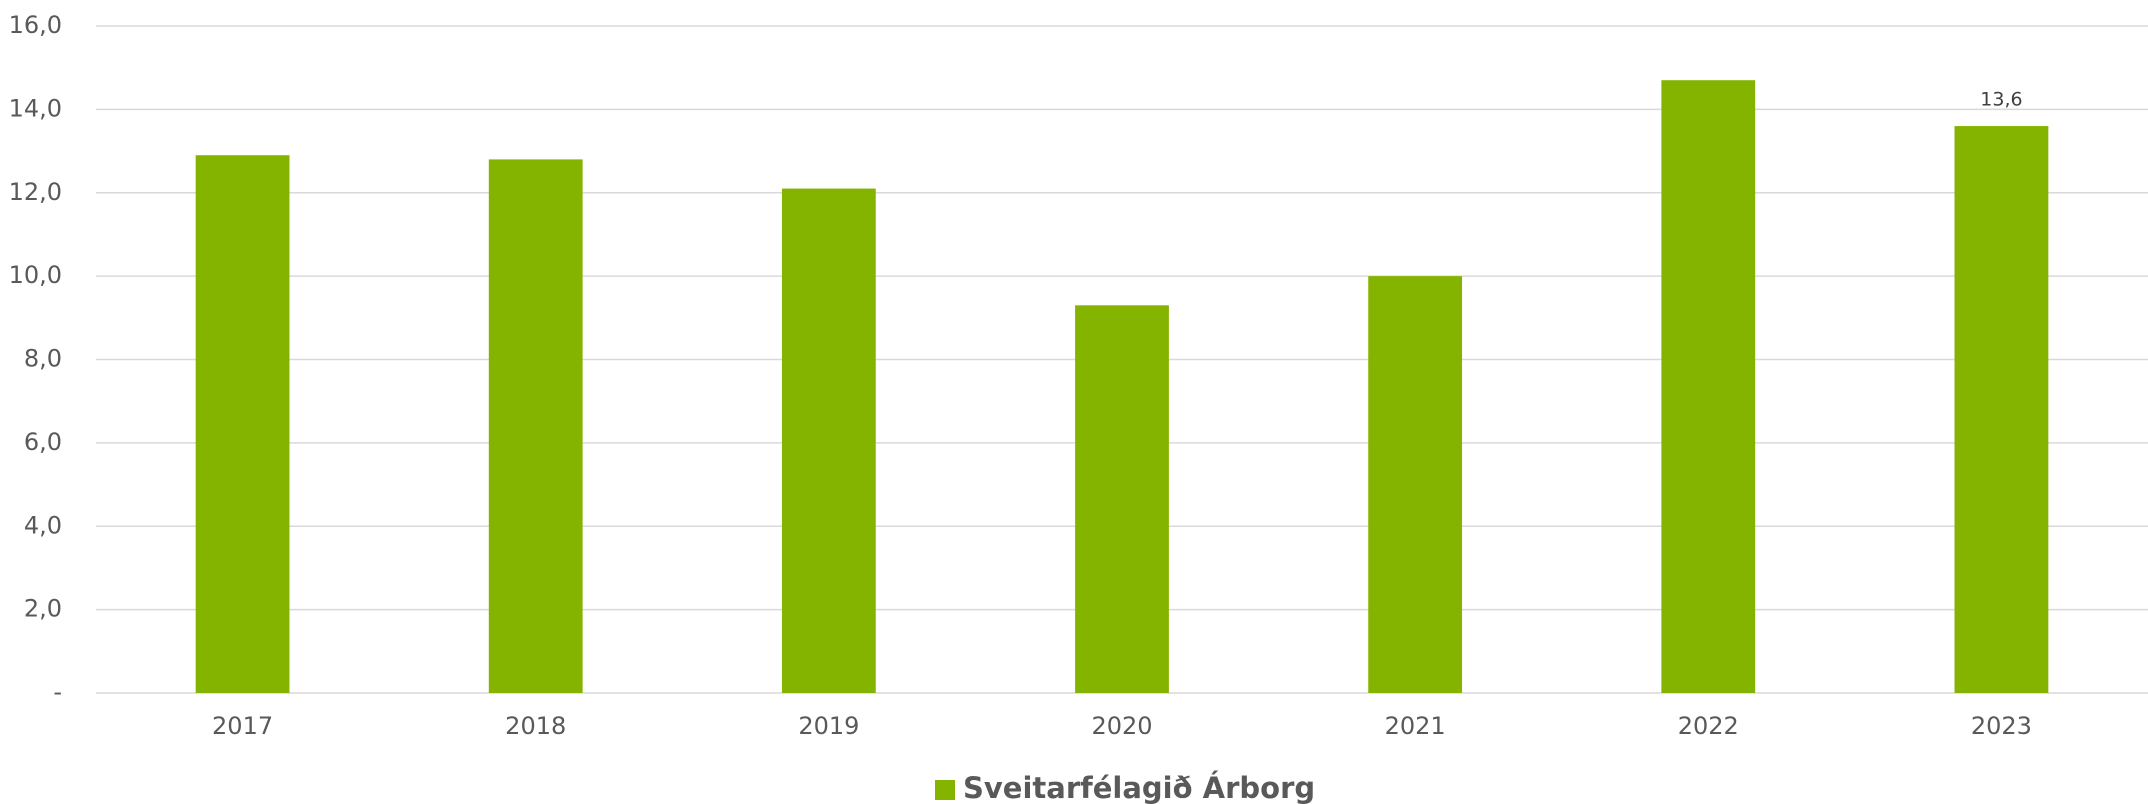 This screenshot has height=804, width=2148. Describe the element at coordinates (35, 275) in the screenshot. I see `y-tick-label: 10,0` at that location.